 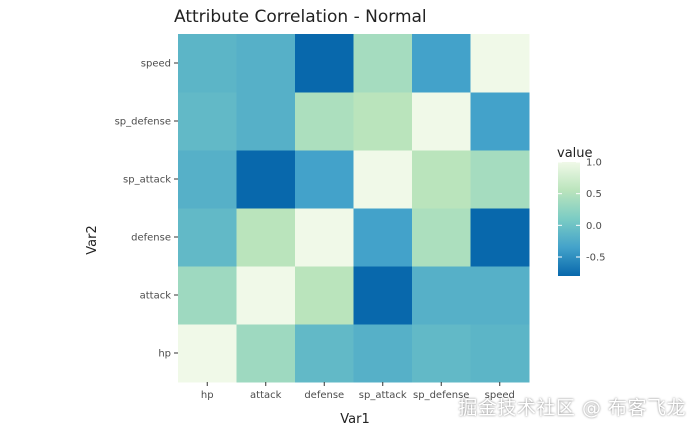 I want to click on heatmap-cell-sp_attack-hp, so click(x=383, y=353).